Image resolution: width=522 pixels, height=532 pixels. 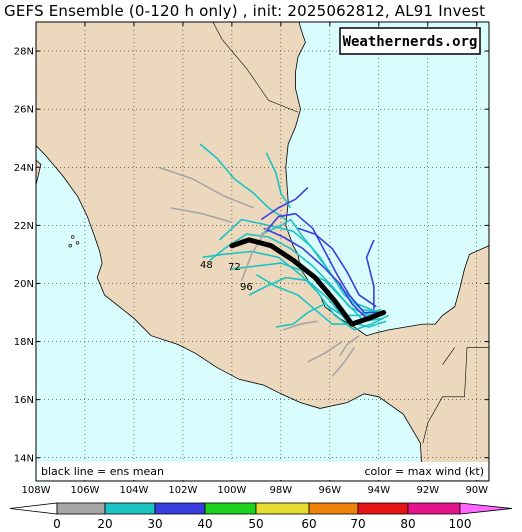 What do you see at coordinates (102, 471) in the screenshot?
I see `note-ens-mean: black line = ens mean` at bounding box center [102, 471].